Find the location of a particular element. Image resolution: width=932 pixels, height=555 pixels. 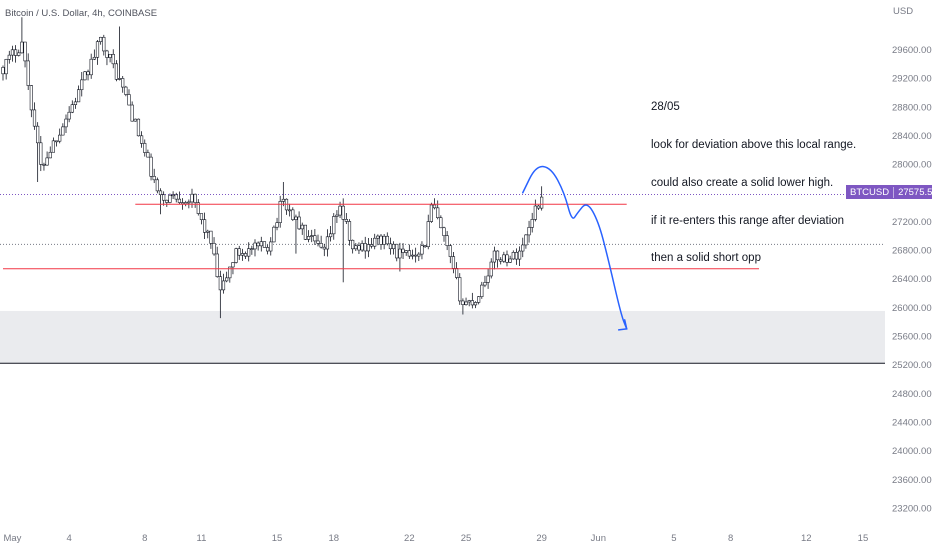

y-tick-label: 27200.00 is located at coordinates (912, 222).